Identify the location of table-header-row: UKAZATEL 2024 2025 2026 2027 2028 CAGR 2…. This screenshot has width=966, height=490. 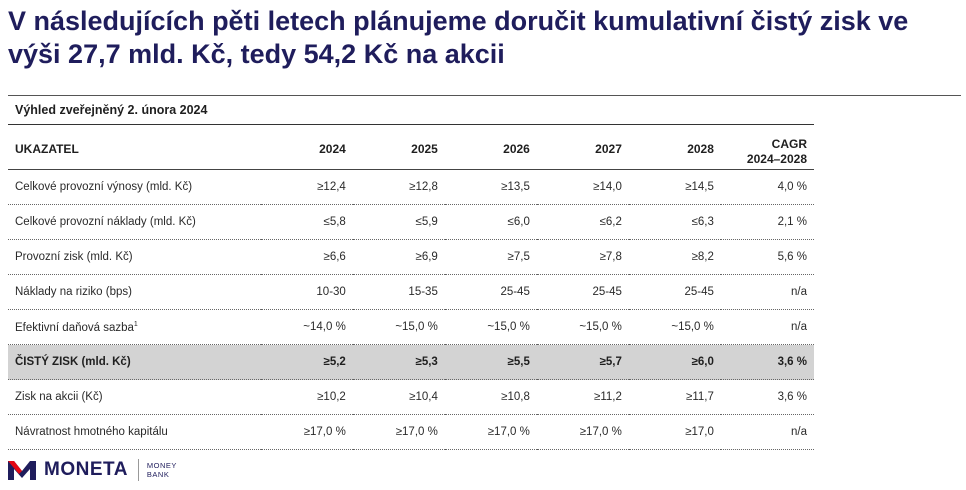
(411, 149).